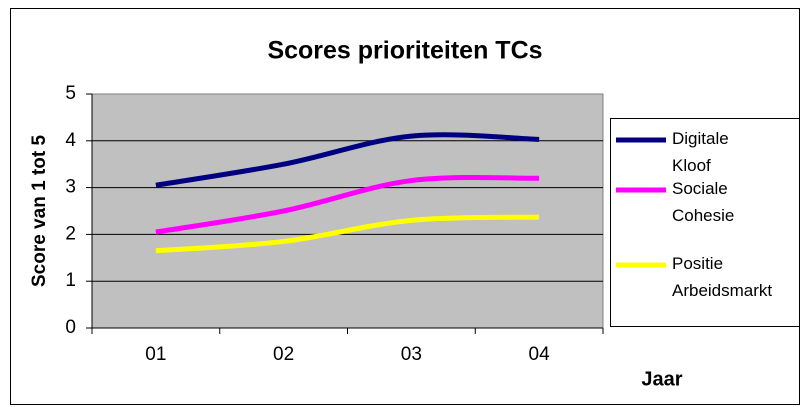 This screenshot has width=801, height=407. I want to click on y-tick-label: 5, so click(70, 93).